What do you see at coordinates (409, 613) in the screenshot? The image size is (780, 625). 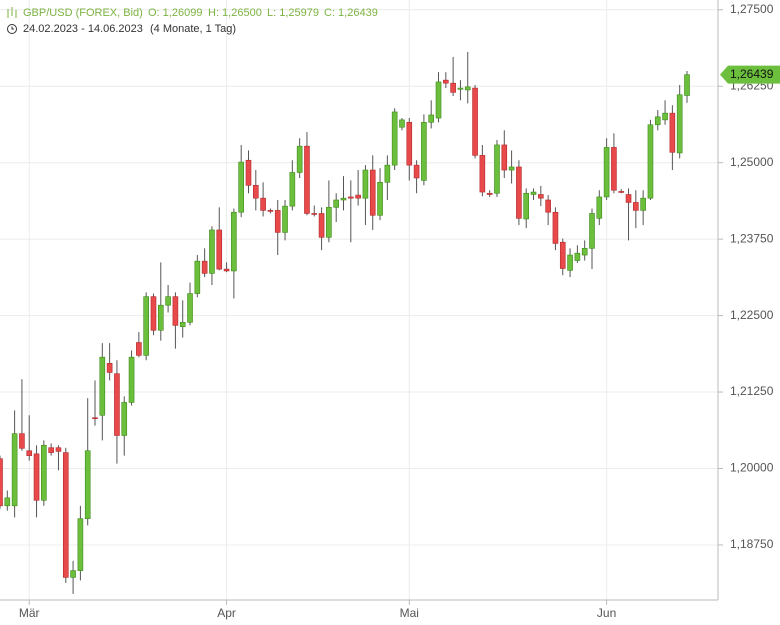 I see `x-tick-label: Mai` at bounding box center [409, 613].